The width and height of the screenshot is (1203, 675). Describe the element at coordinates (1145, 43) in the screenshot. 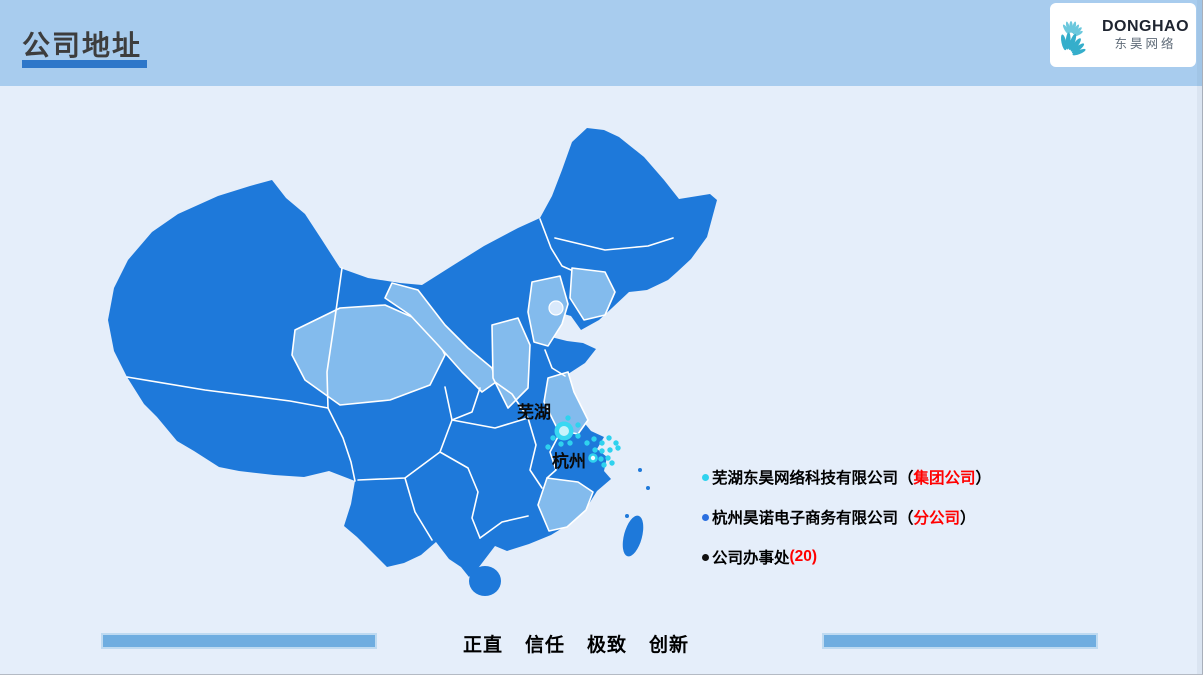

I see `logo-subtitle: 东昊网络` at that location.